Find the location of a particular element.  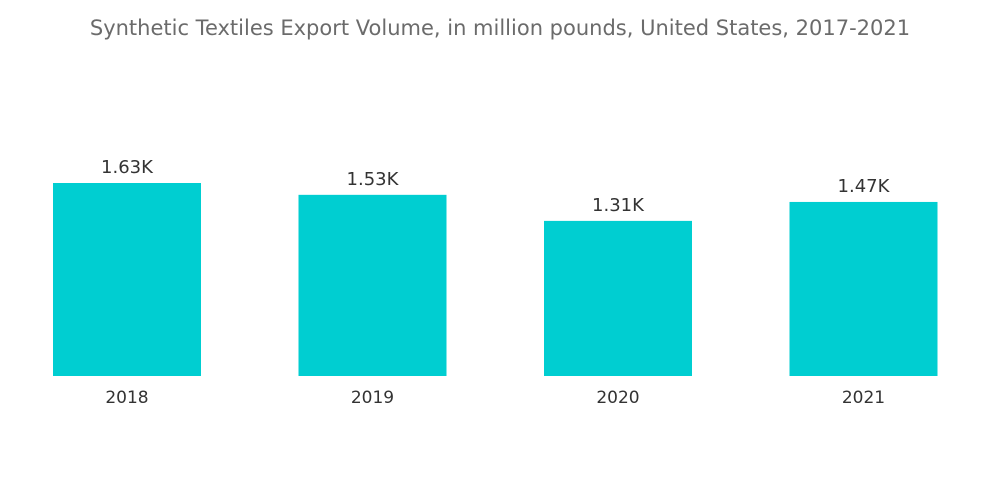

bar-2021 is located at coordinates (863, 288).